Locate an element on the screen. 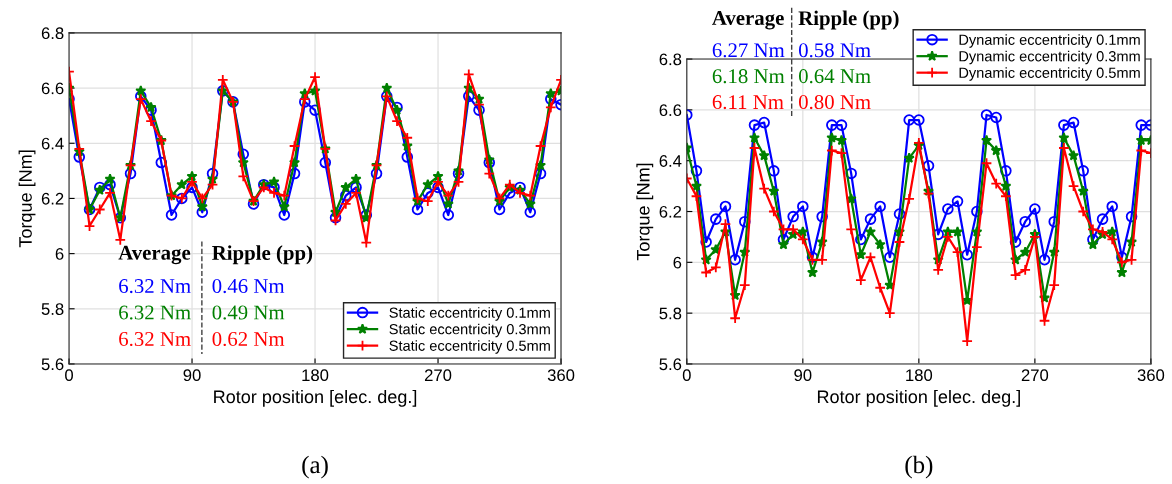 The image size is (1172, 484). legend-label: Static eccentricity 0.1mm is located at coordinates (469, 314).